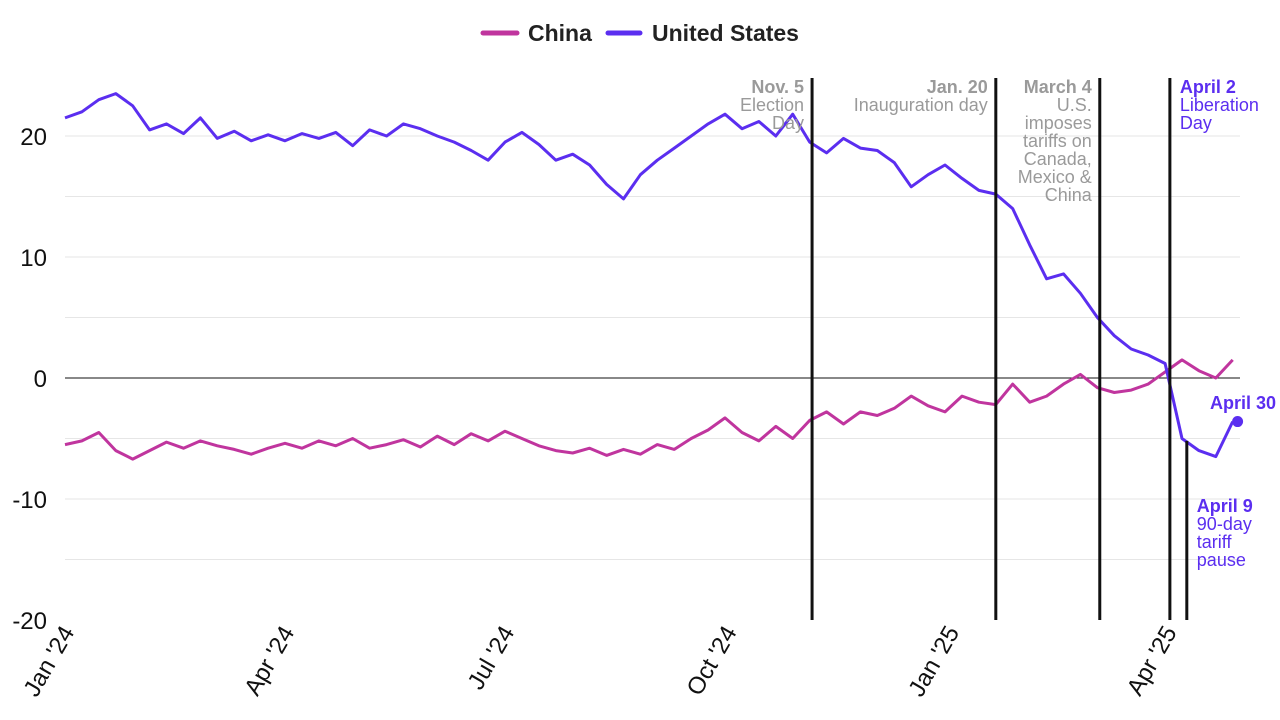  I want to click on event-text-line: 90-day, so click(1224, 524).